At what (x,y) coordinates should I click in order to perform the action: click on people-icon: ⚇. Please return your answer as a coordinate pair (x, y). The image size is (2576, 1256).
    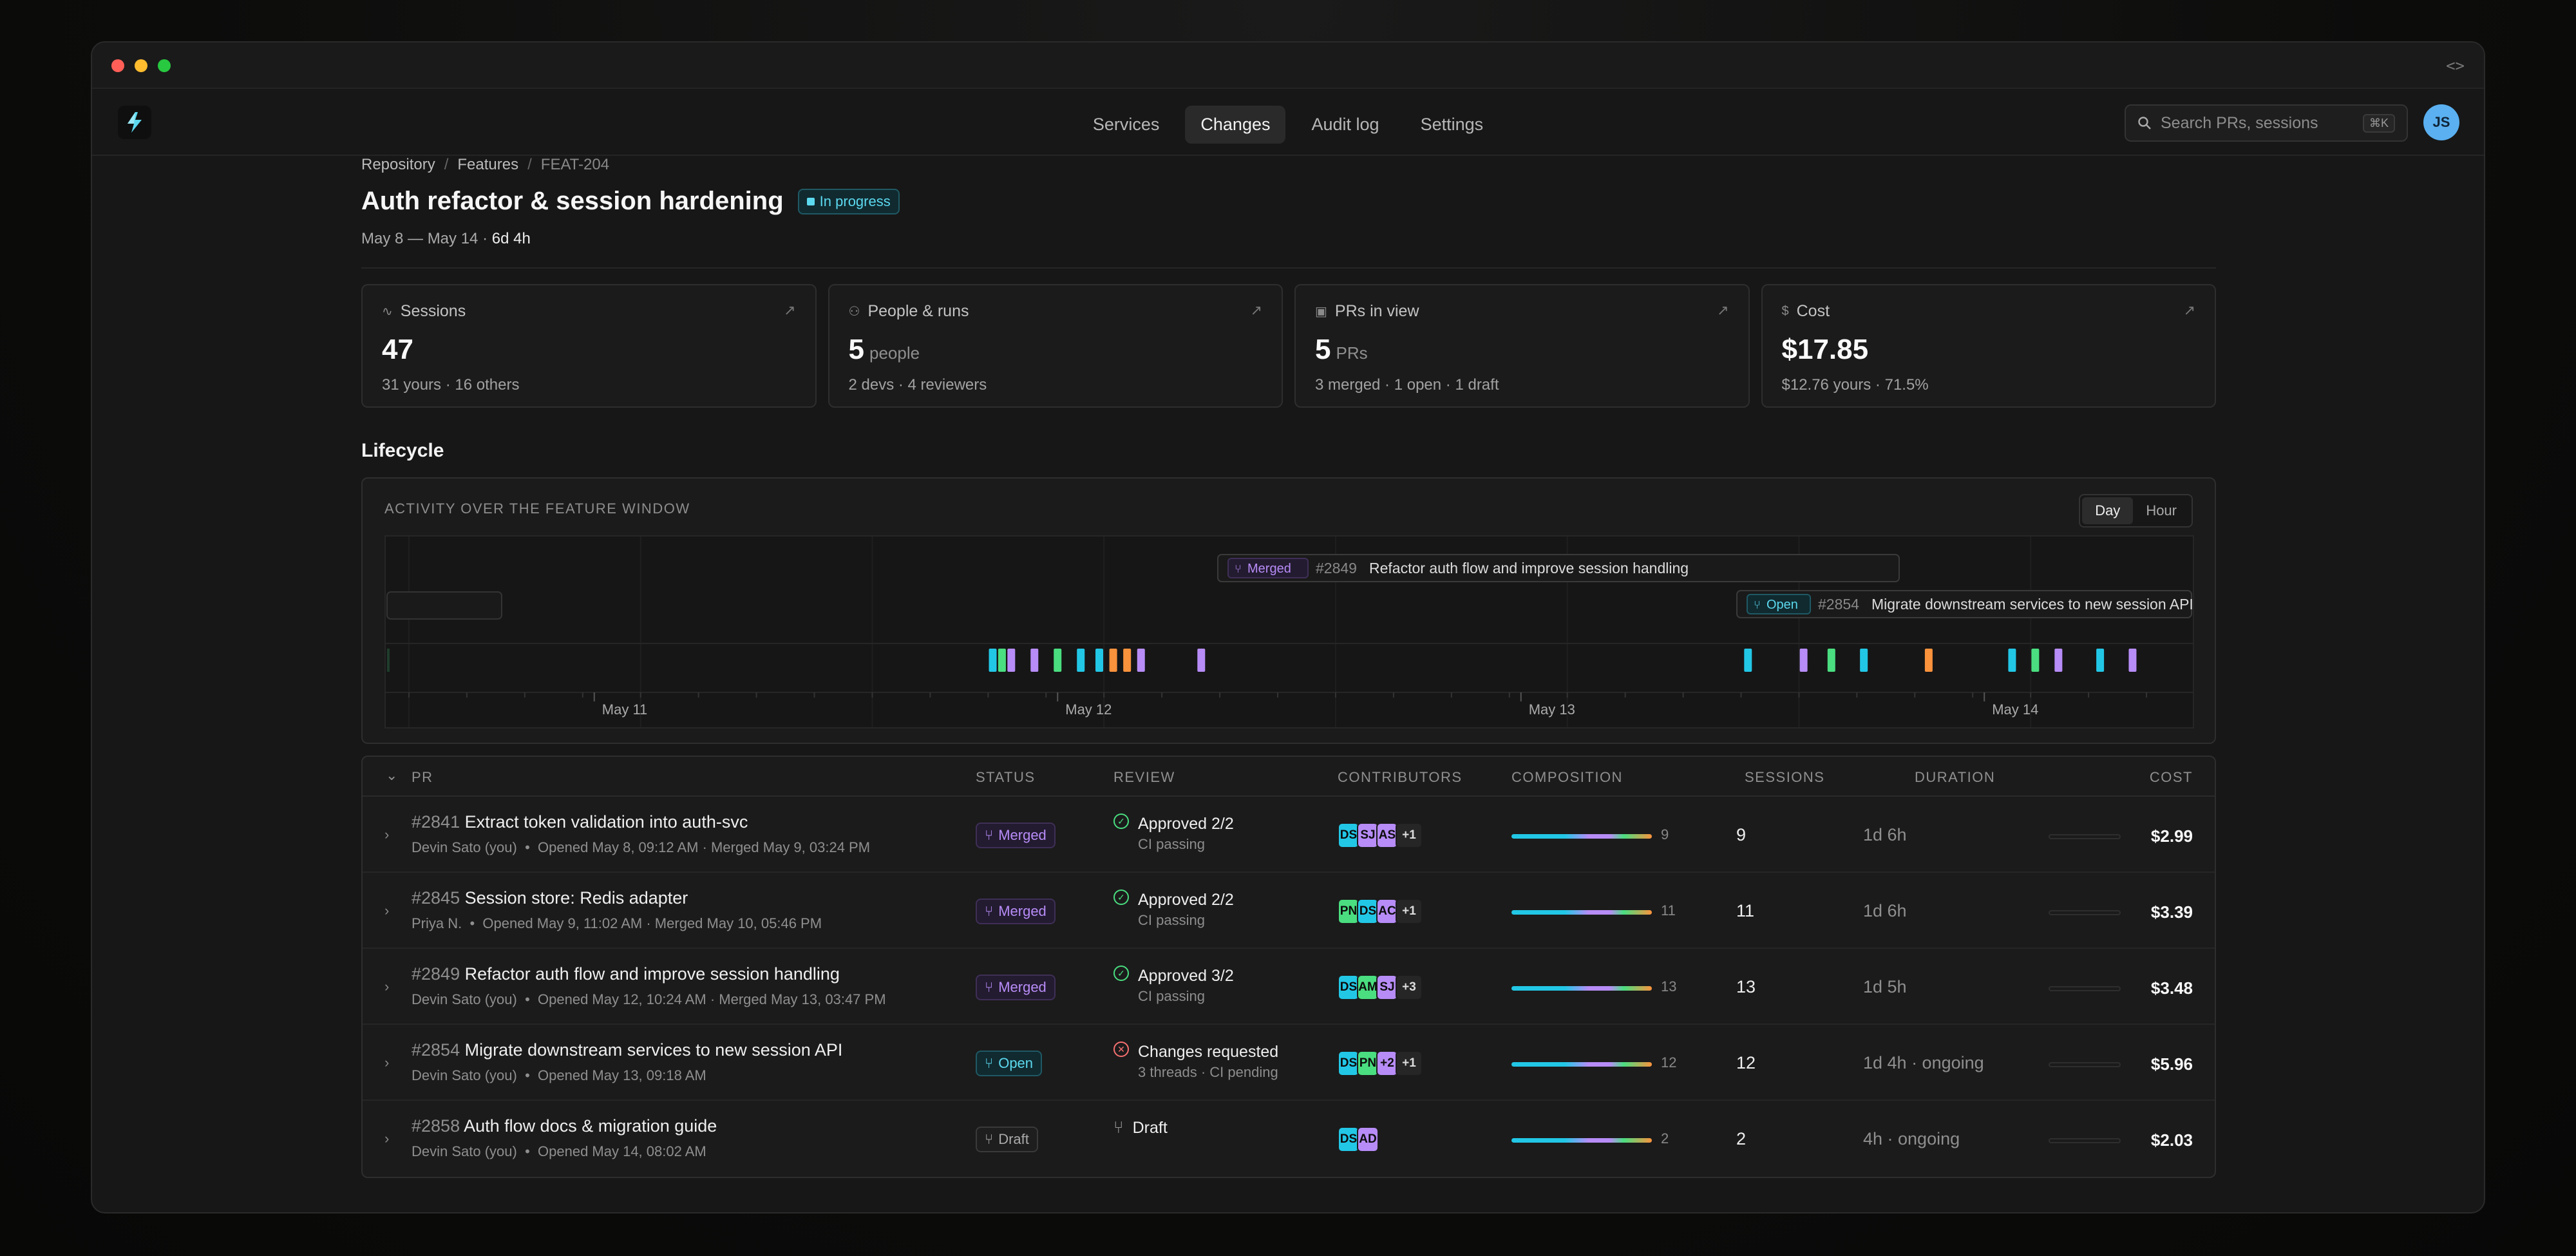
    Looking at the image, I should click on (854, 312).